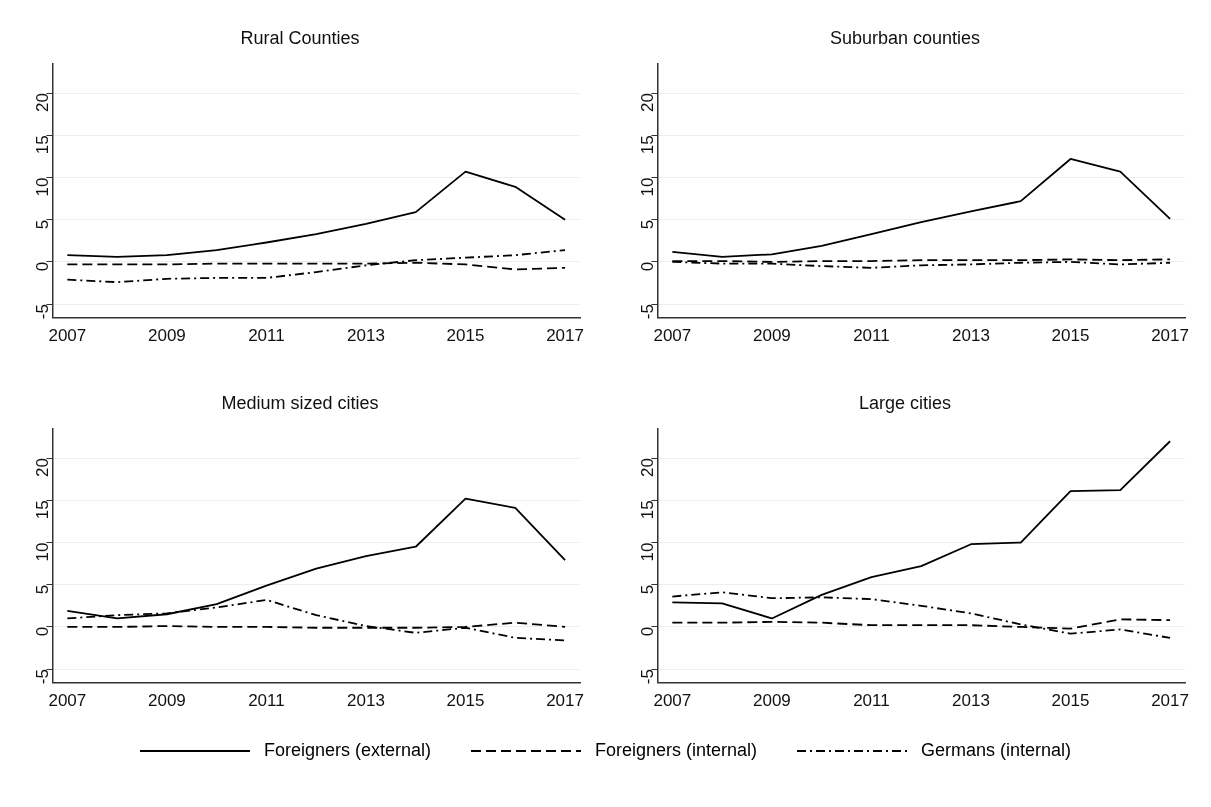 The image size is (1211, 807). Describe the element at coordinates (905, 37) in the screenshot. I see `chart-title: Suburban counties` at that location.